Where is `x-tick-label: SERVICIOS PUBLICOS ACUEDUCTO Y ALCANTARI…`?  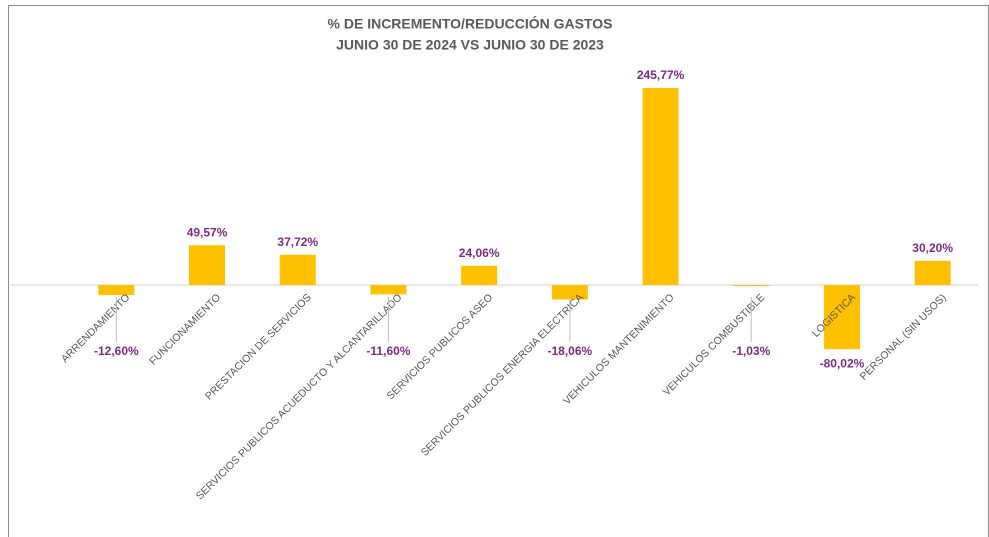 x-tick-label: SERVICIOS PUBLICOS ACUEDUCTO Y ALCANTARI… is located at coordinates (299, 397).